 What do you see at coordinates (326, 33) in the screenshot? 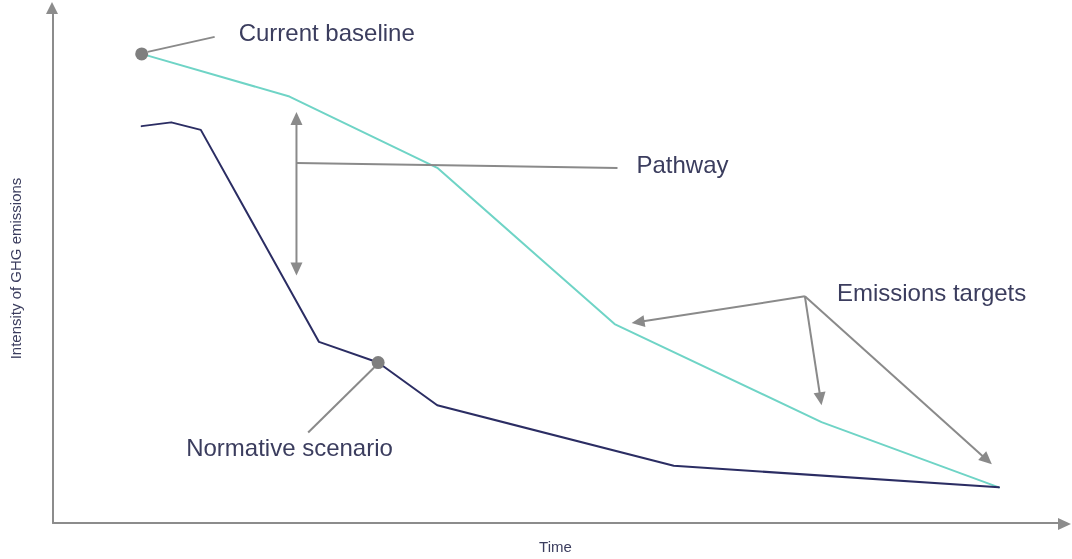
I see `text: Current baseline` at bounding box center [326, 33].